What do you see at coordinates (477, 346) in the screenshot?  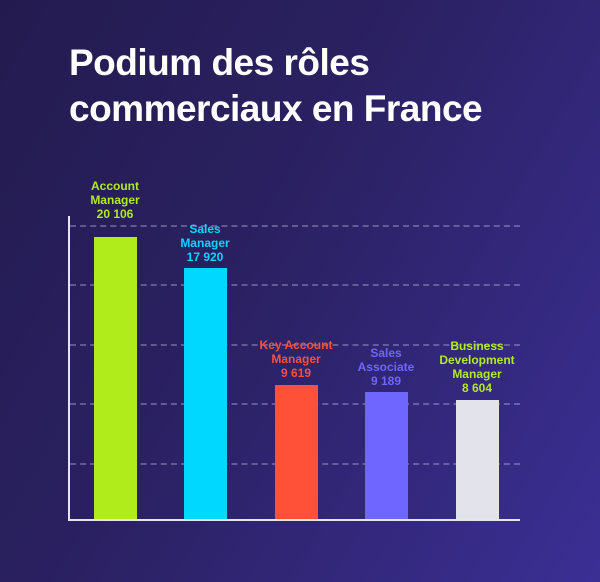 I see `label-line: Business` at bounding box center [477, 346].